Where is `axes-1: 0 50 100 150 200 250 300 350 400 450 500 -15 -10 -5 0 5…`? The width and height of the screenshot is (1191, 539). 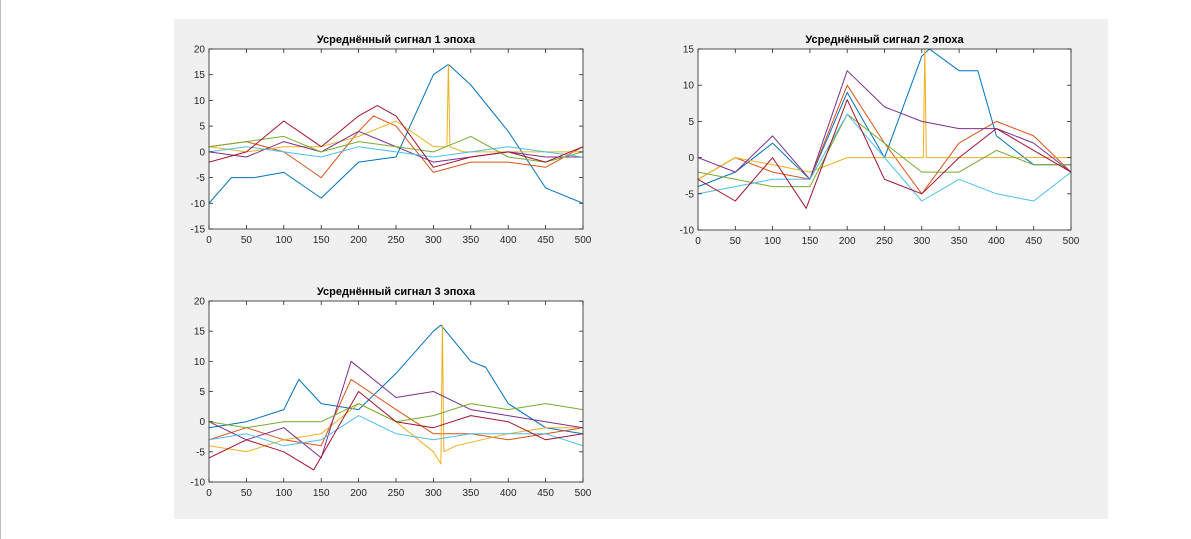
axes-1: 0 50 100 150 200 250 300 350 400 450 500 -15 -10 -5 0 5… is located at coordinates (391, 140).